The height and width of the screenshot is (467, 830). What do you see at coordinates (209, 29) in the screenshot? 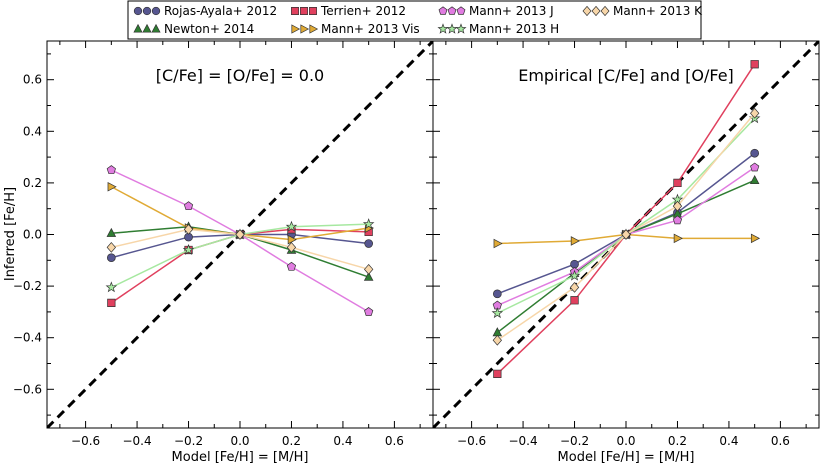
I see `legend-label: Newton+ 2014` at bounding box center [209, 29].